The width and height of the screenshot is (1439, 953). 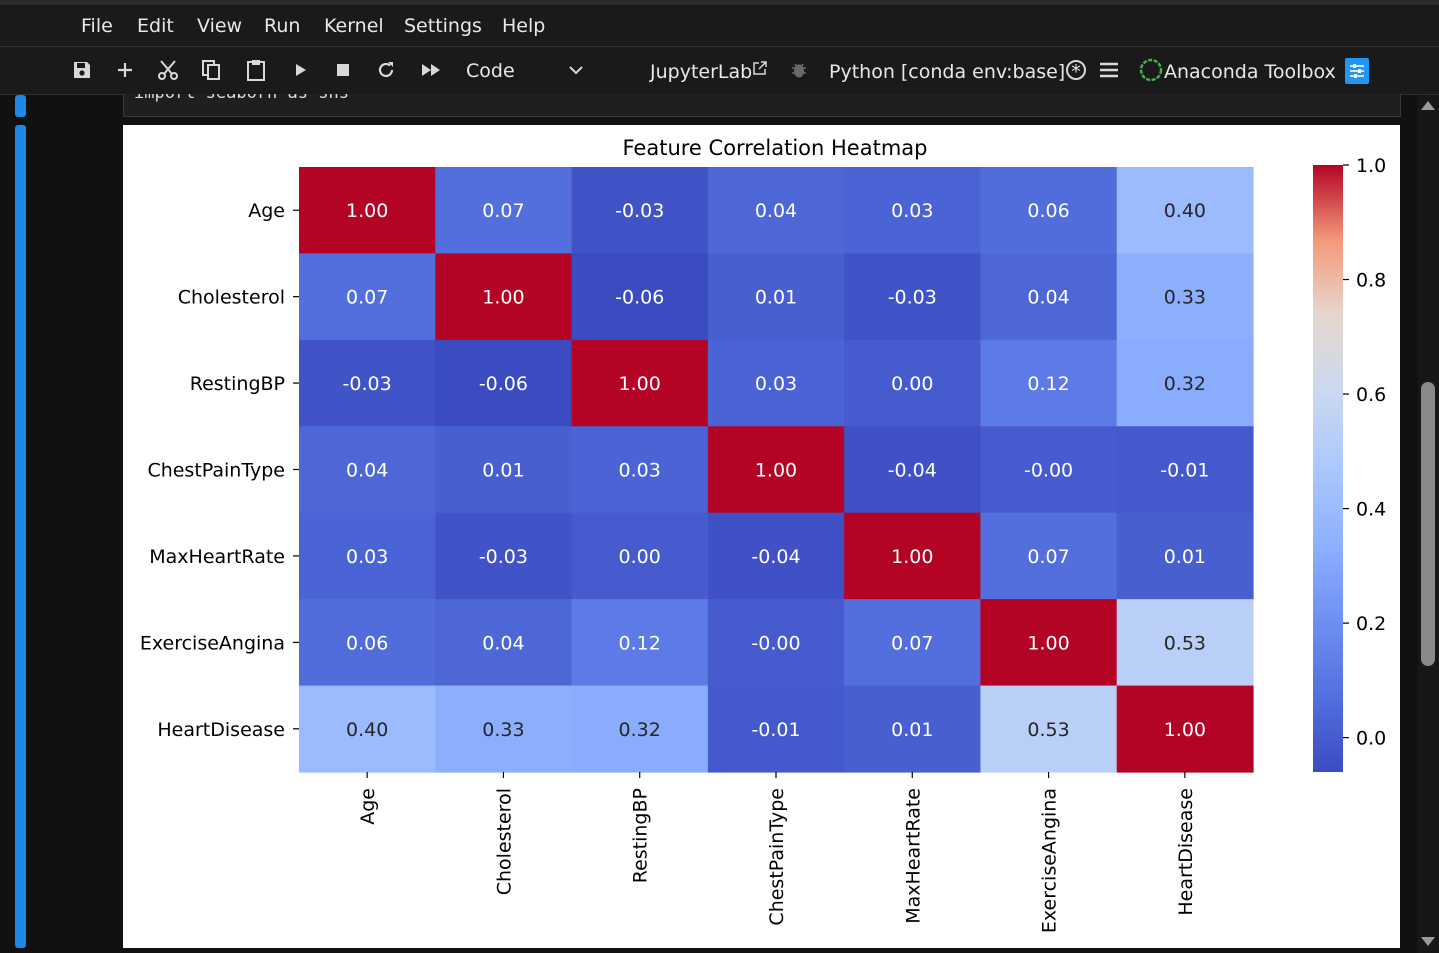 I want to click on bug-icon, so click(x=799, y=70).